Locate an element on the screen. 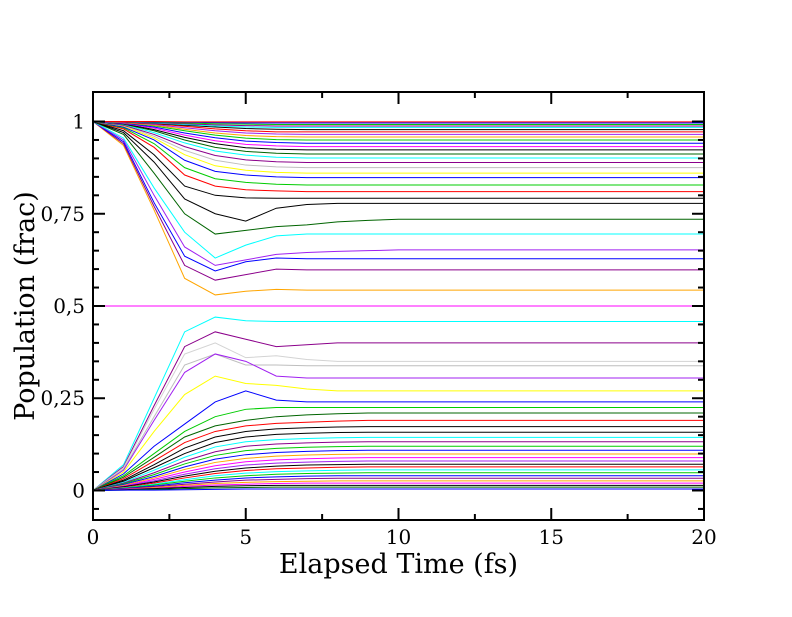 The image size is (792, 617). x-tick-label: 10 is located at coordinates (398, 537).